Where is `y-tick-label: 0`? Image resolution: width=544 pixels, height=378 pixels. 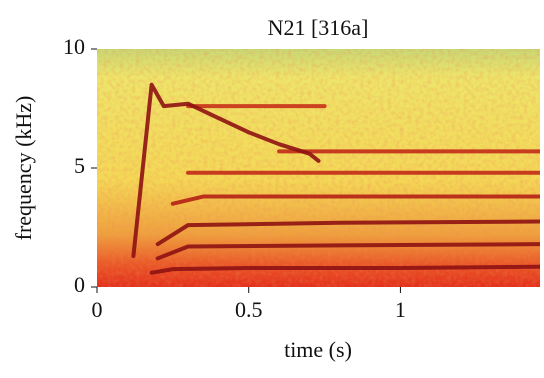 y-tick-label: 0 is located at coordinates (79, 284).